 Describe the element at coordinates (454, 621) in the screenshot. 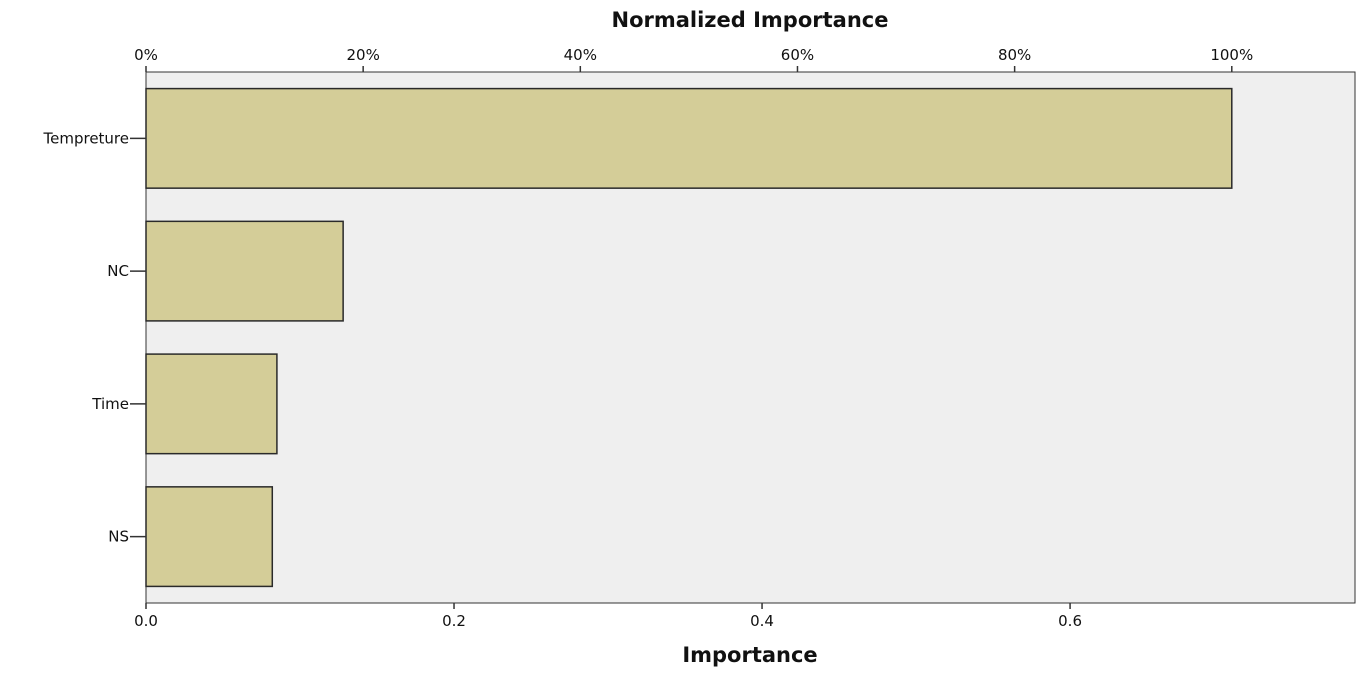

I see `x-tick-label: 0.2` at that location.